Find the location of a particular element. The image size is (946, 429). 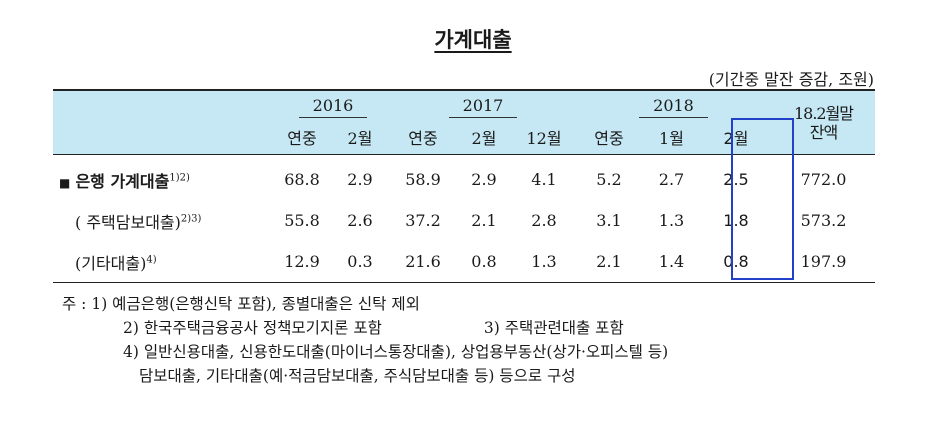

year-2018-header: 2018 is located at coordinates (673, 105).